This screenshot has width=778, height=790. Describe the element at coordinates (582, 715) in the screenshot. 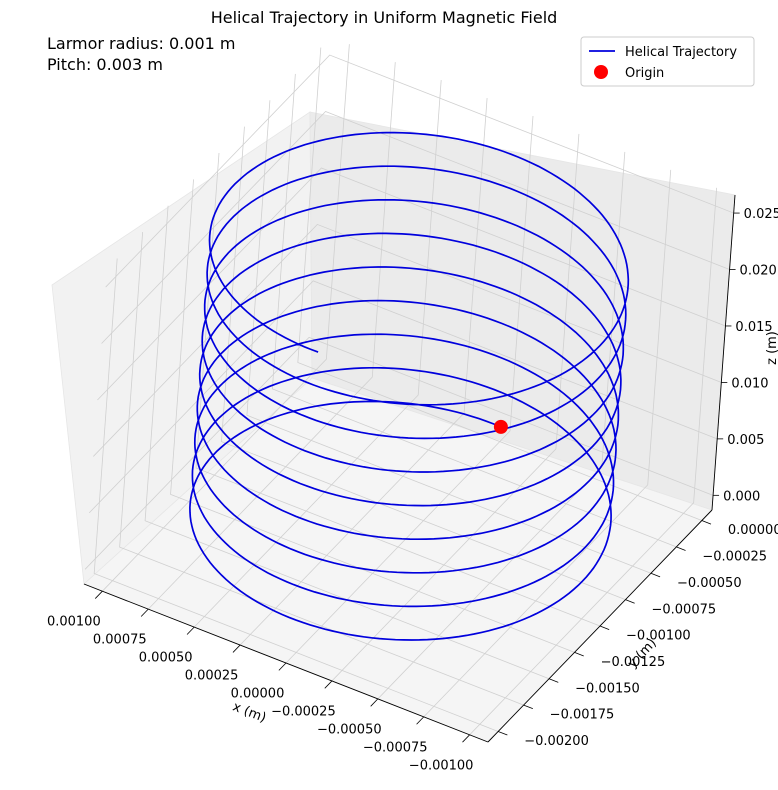

I see `y-tick-label: −0.00175` at that location.